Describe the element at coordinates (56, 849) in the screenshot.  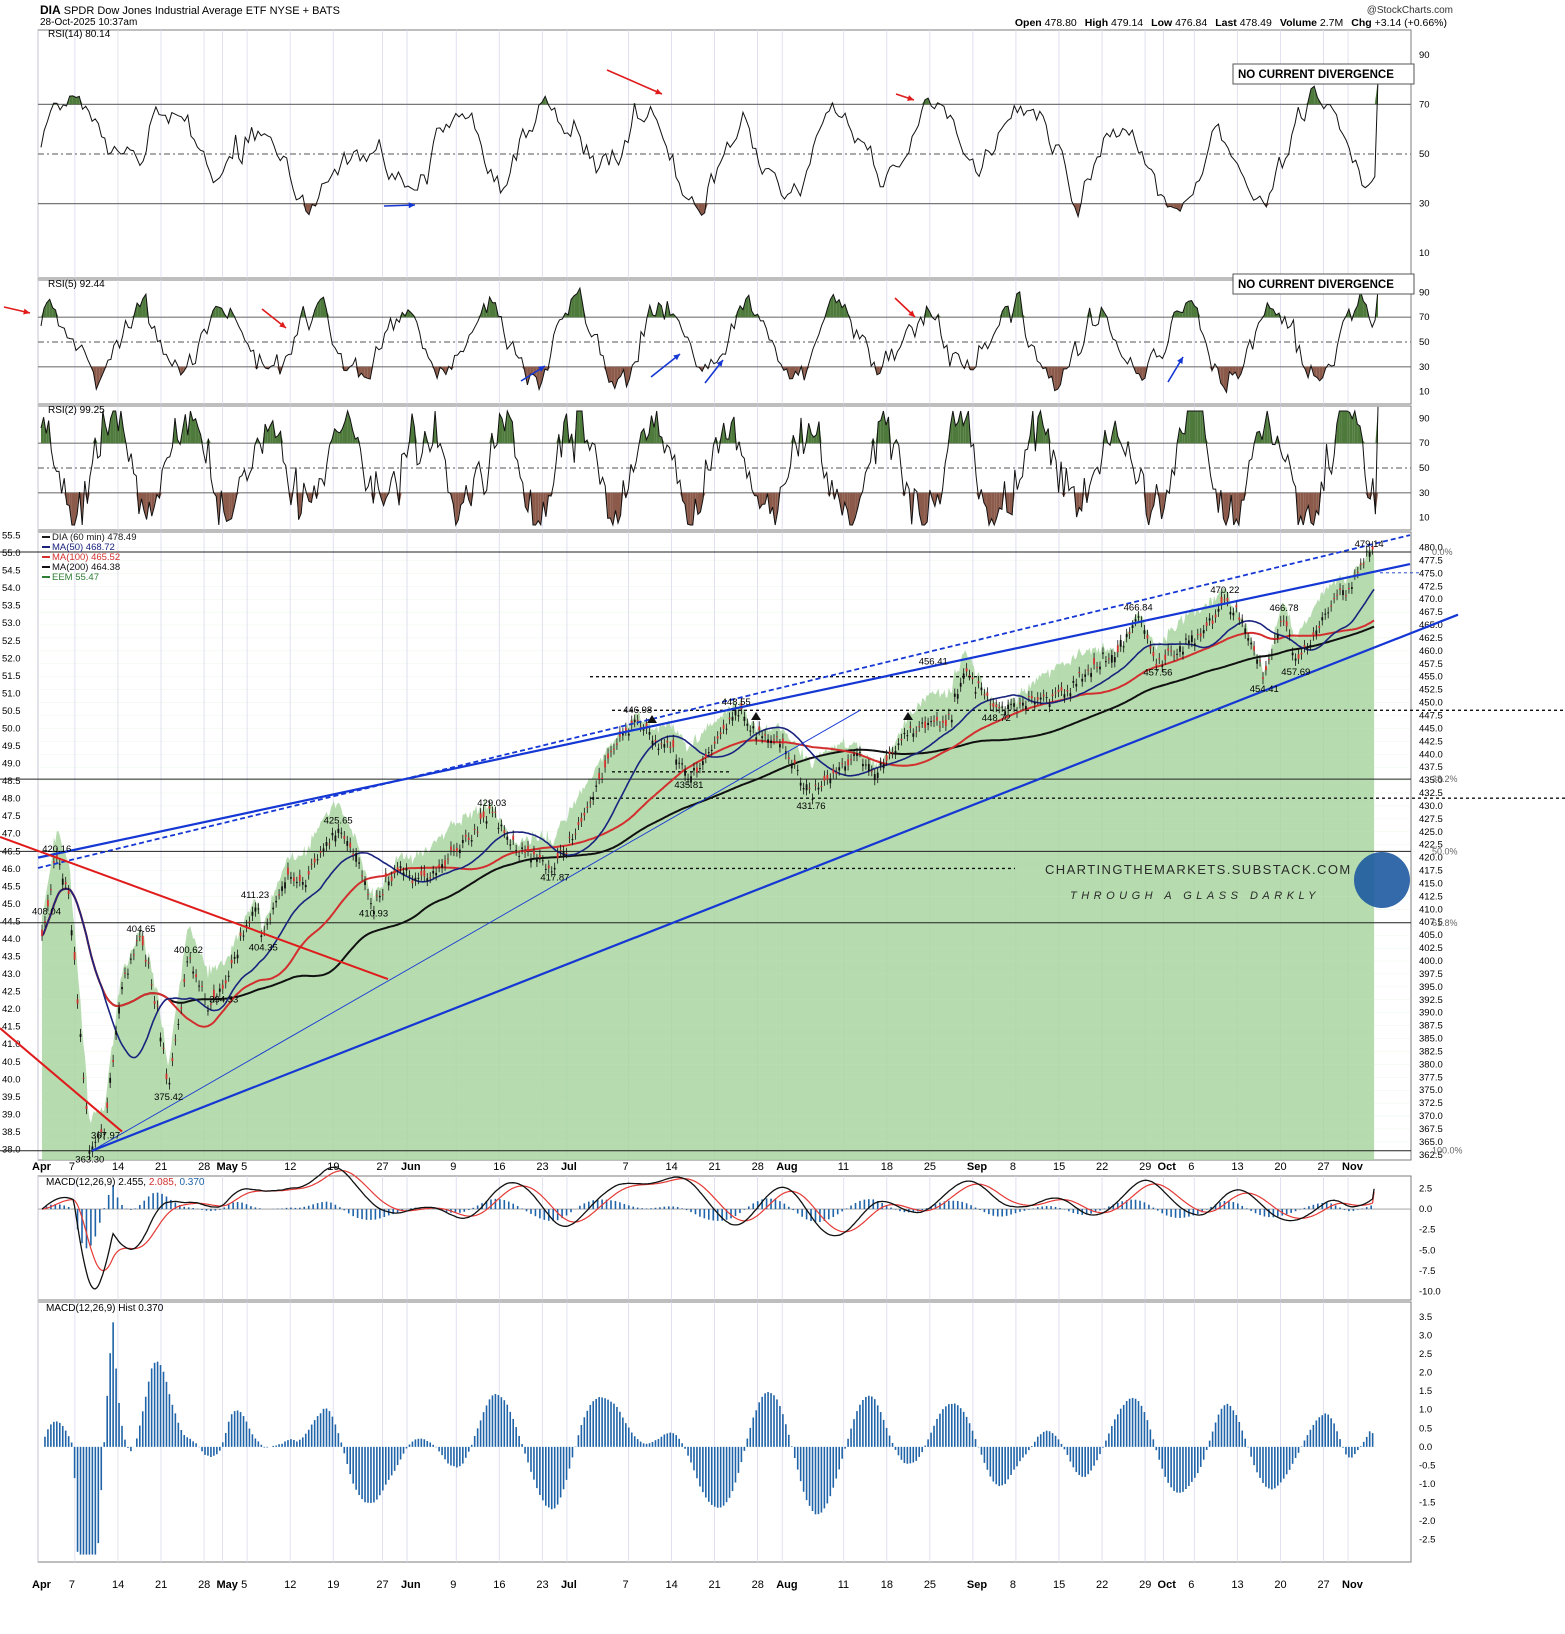
I see `swing-label: 420.16` at that location.